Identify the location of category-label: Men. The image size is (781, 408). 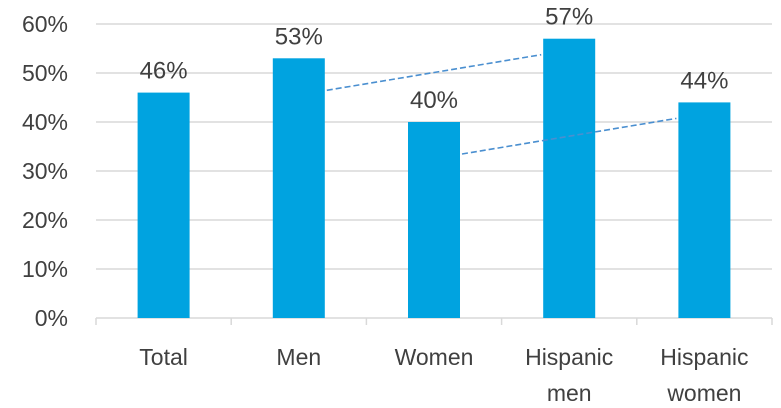
(298, 357).